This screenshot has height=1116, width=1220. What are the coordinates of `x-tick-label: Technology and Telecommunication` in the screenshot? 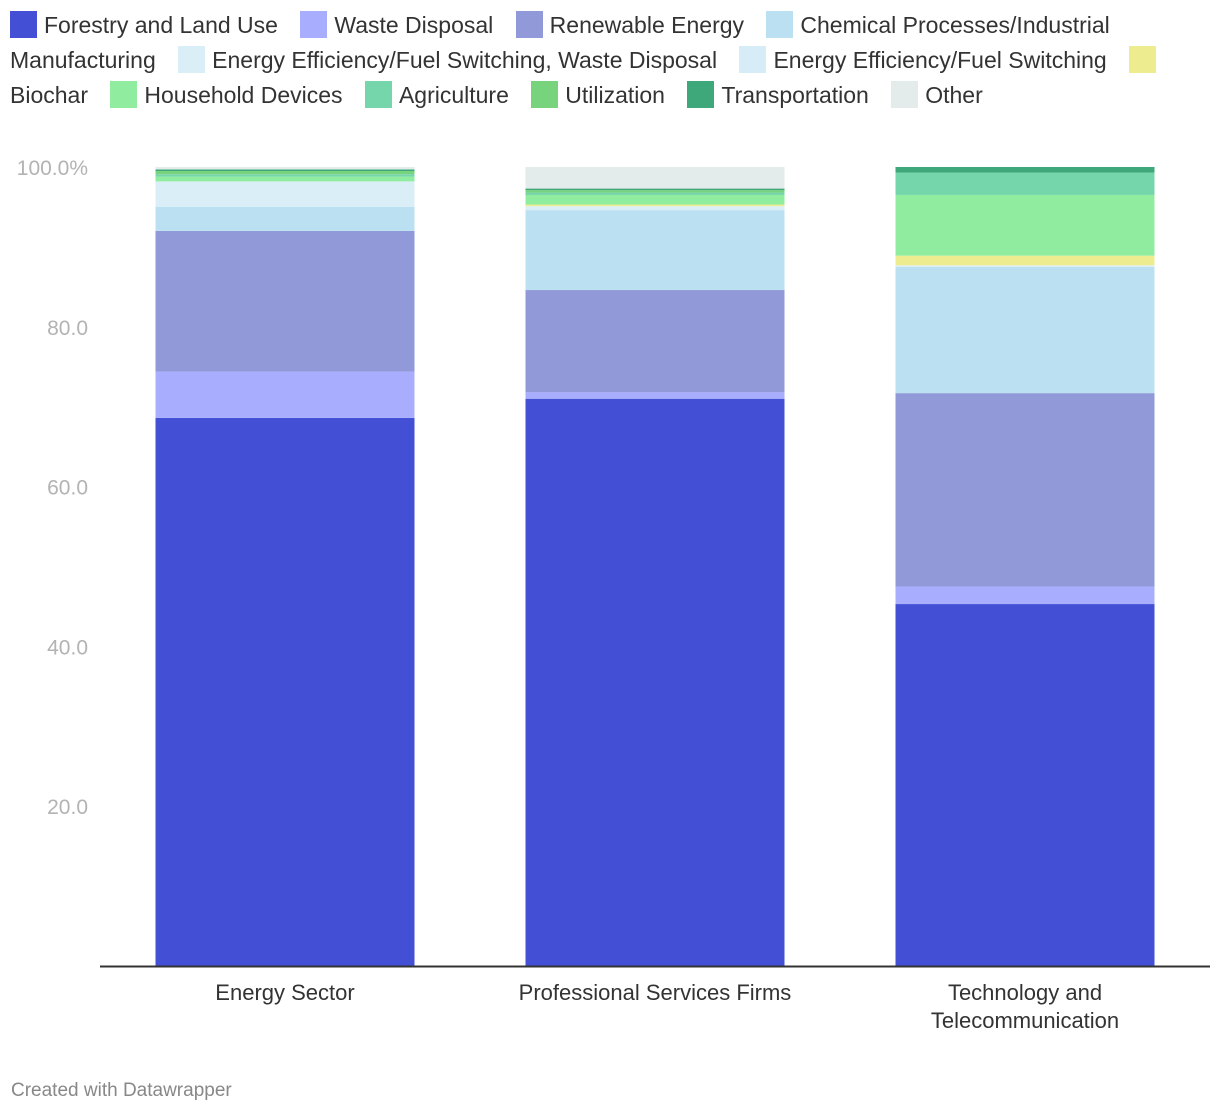 It's located at (1025, 1006).